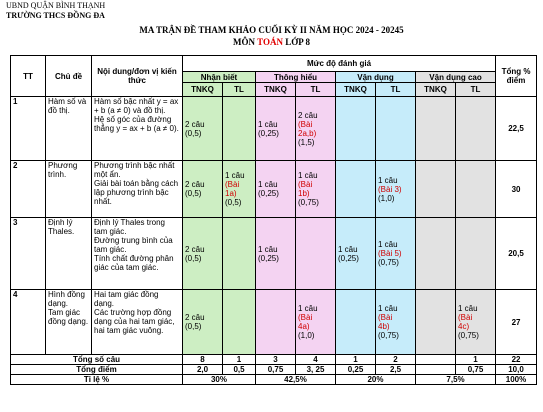 This screenshot has height=412, width=543. I want to click on row-total: 27, so click(516, 322).